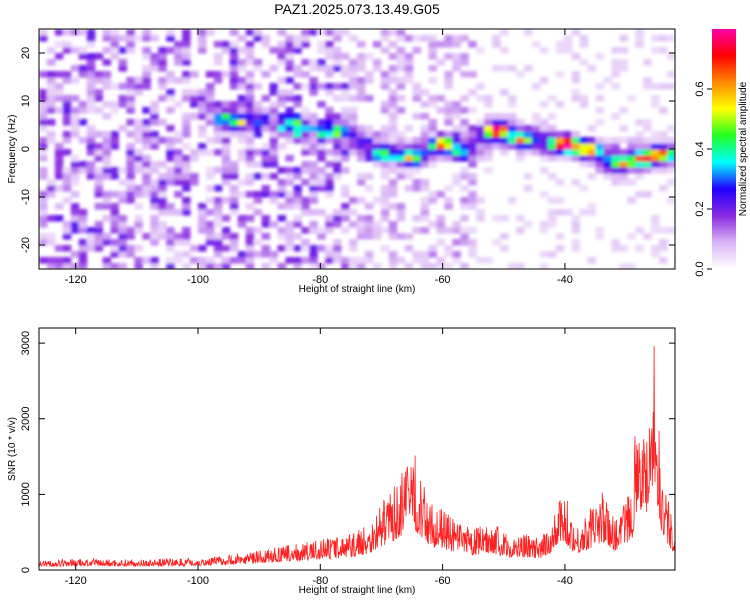  What do you see at coordinates (26, 570) in the screenshot?
I see `snr-y-tick-label: 0` at bounding box center [26, 570].